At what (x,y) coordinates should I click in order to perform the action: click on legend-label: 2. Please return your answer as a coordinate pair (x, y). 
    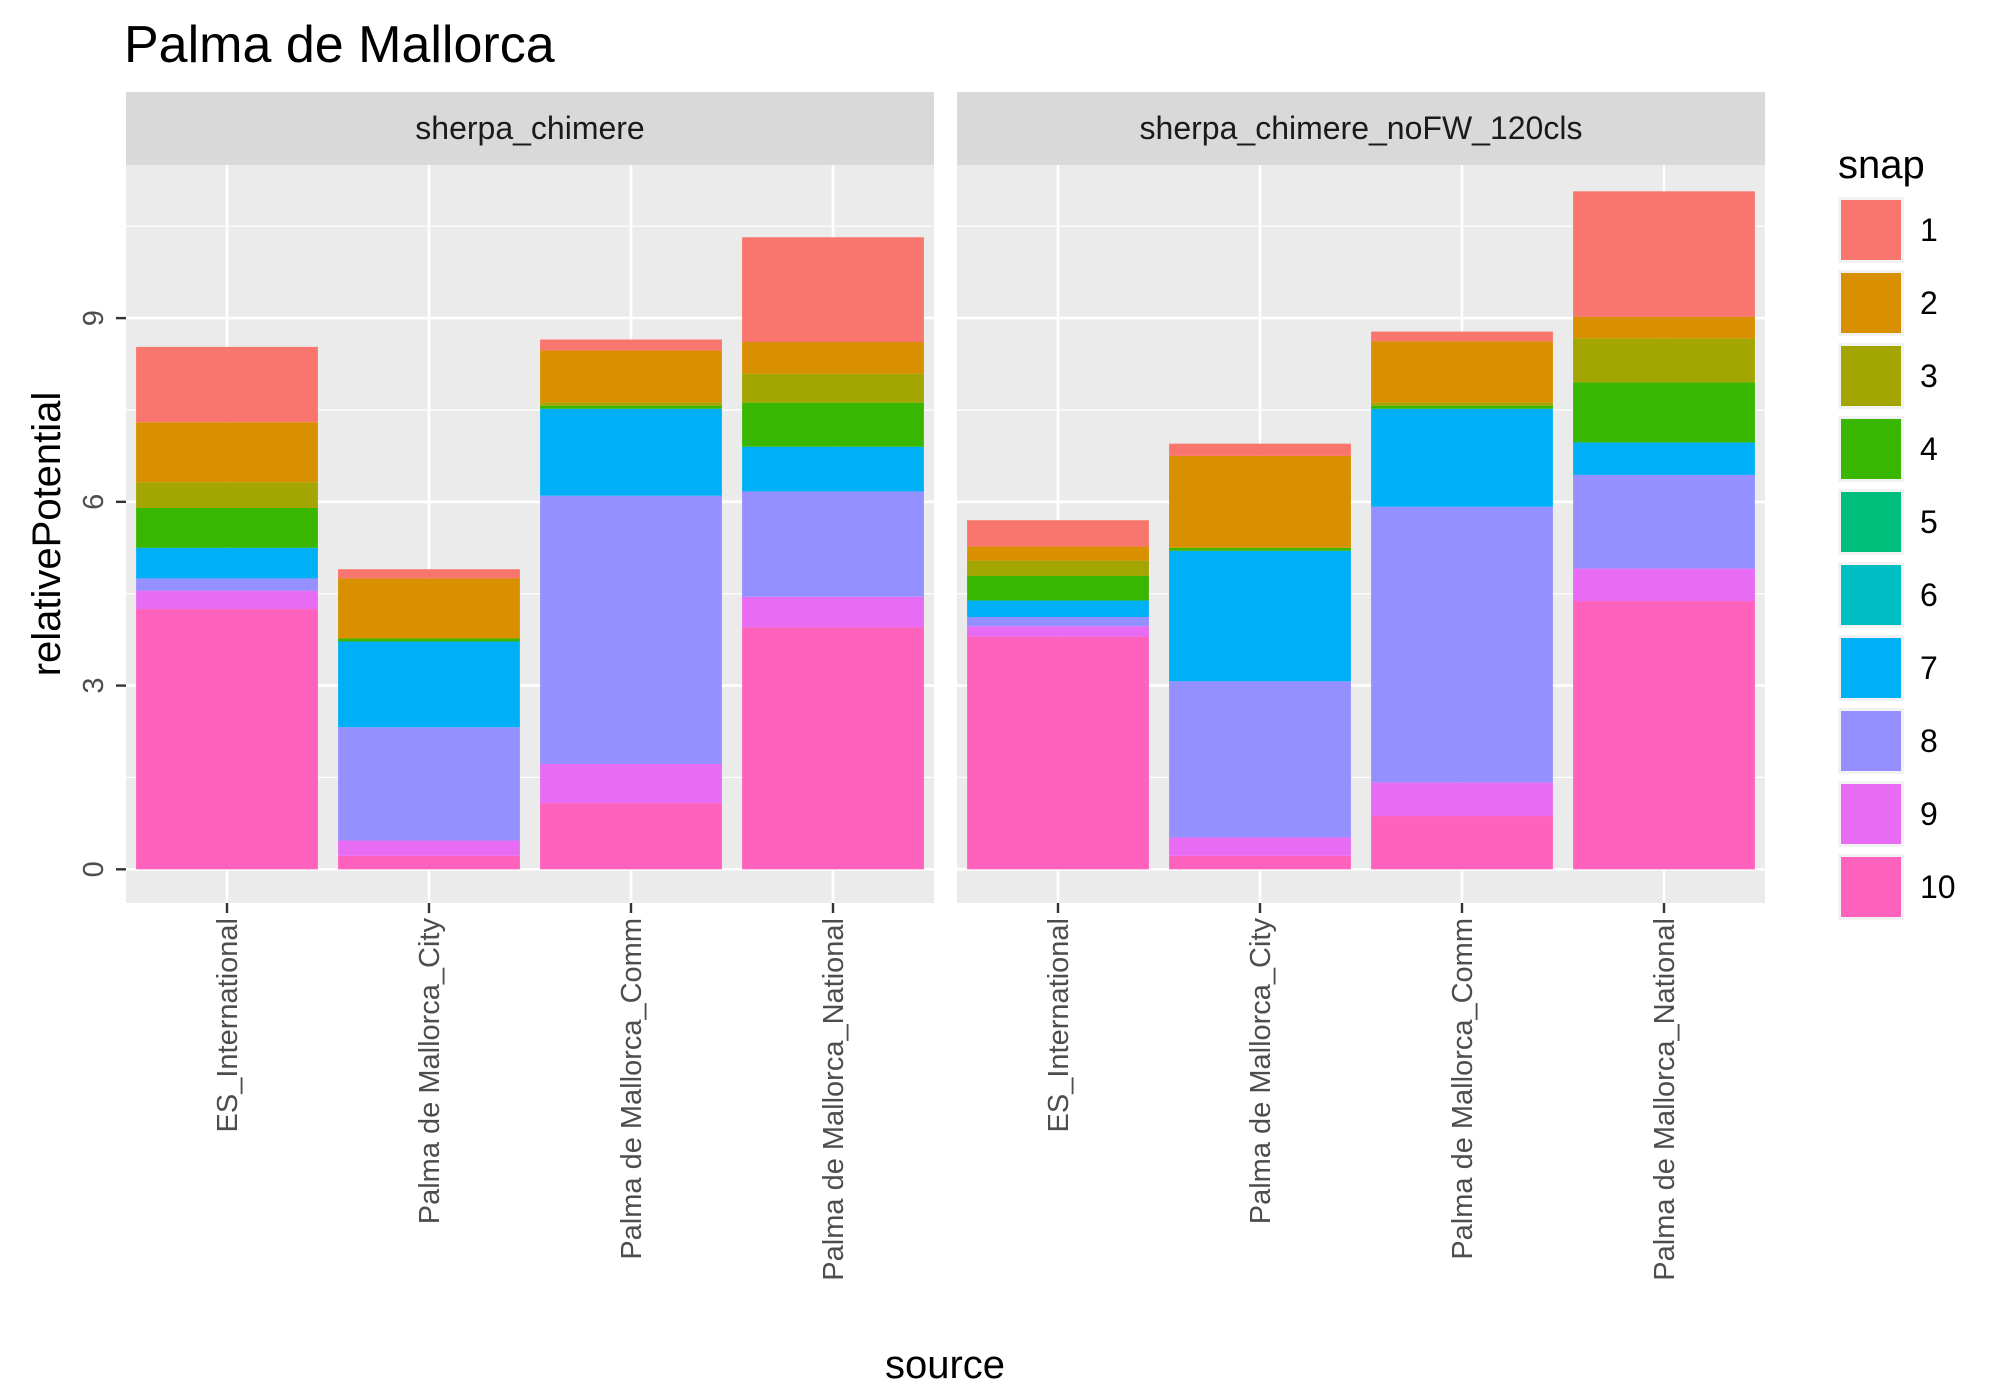
    Looking at the image, I should click on (1929, 303).